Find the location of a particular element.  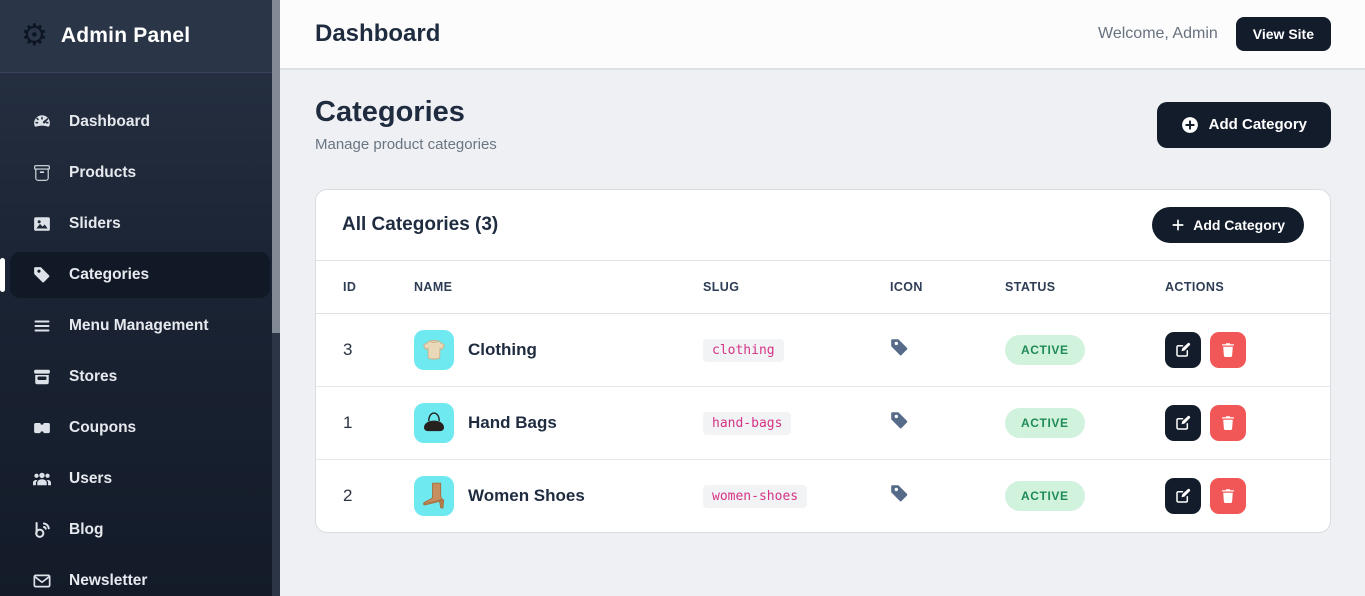

card-add-category-button: Add Category is located at coordinates (1228, 225).